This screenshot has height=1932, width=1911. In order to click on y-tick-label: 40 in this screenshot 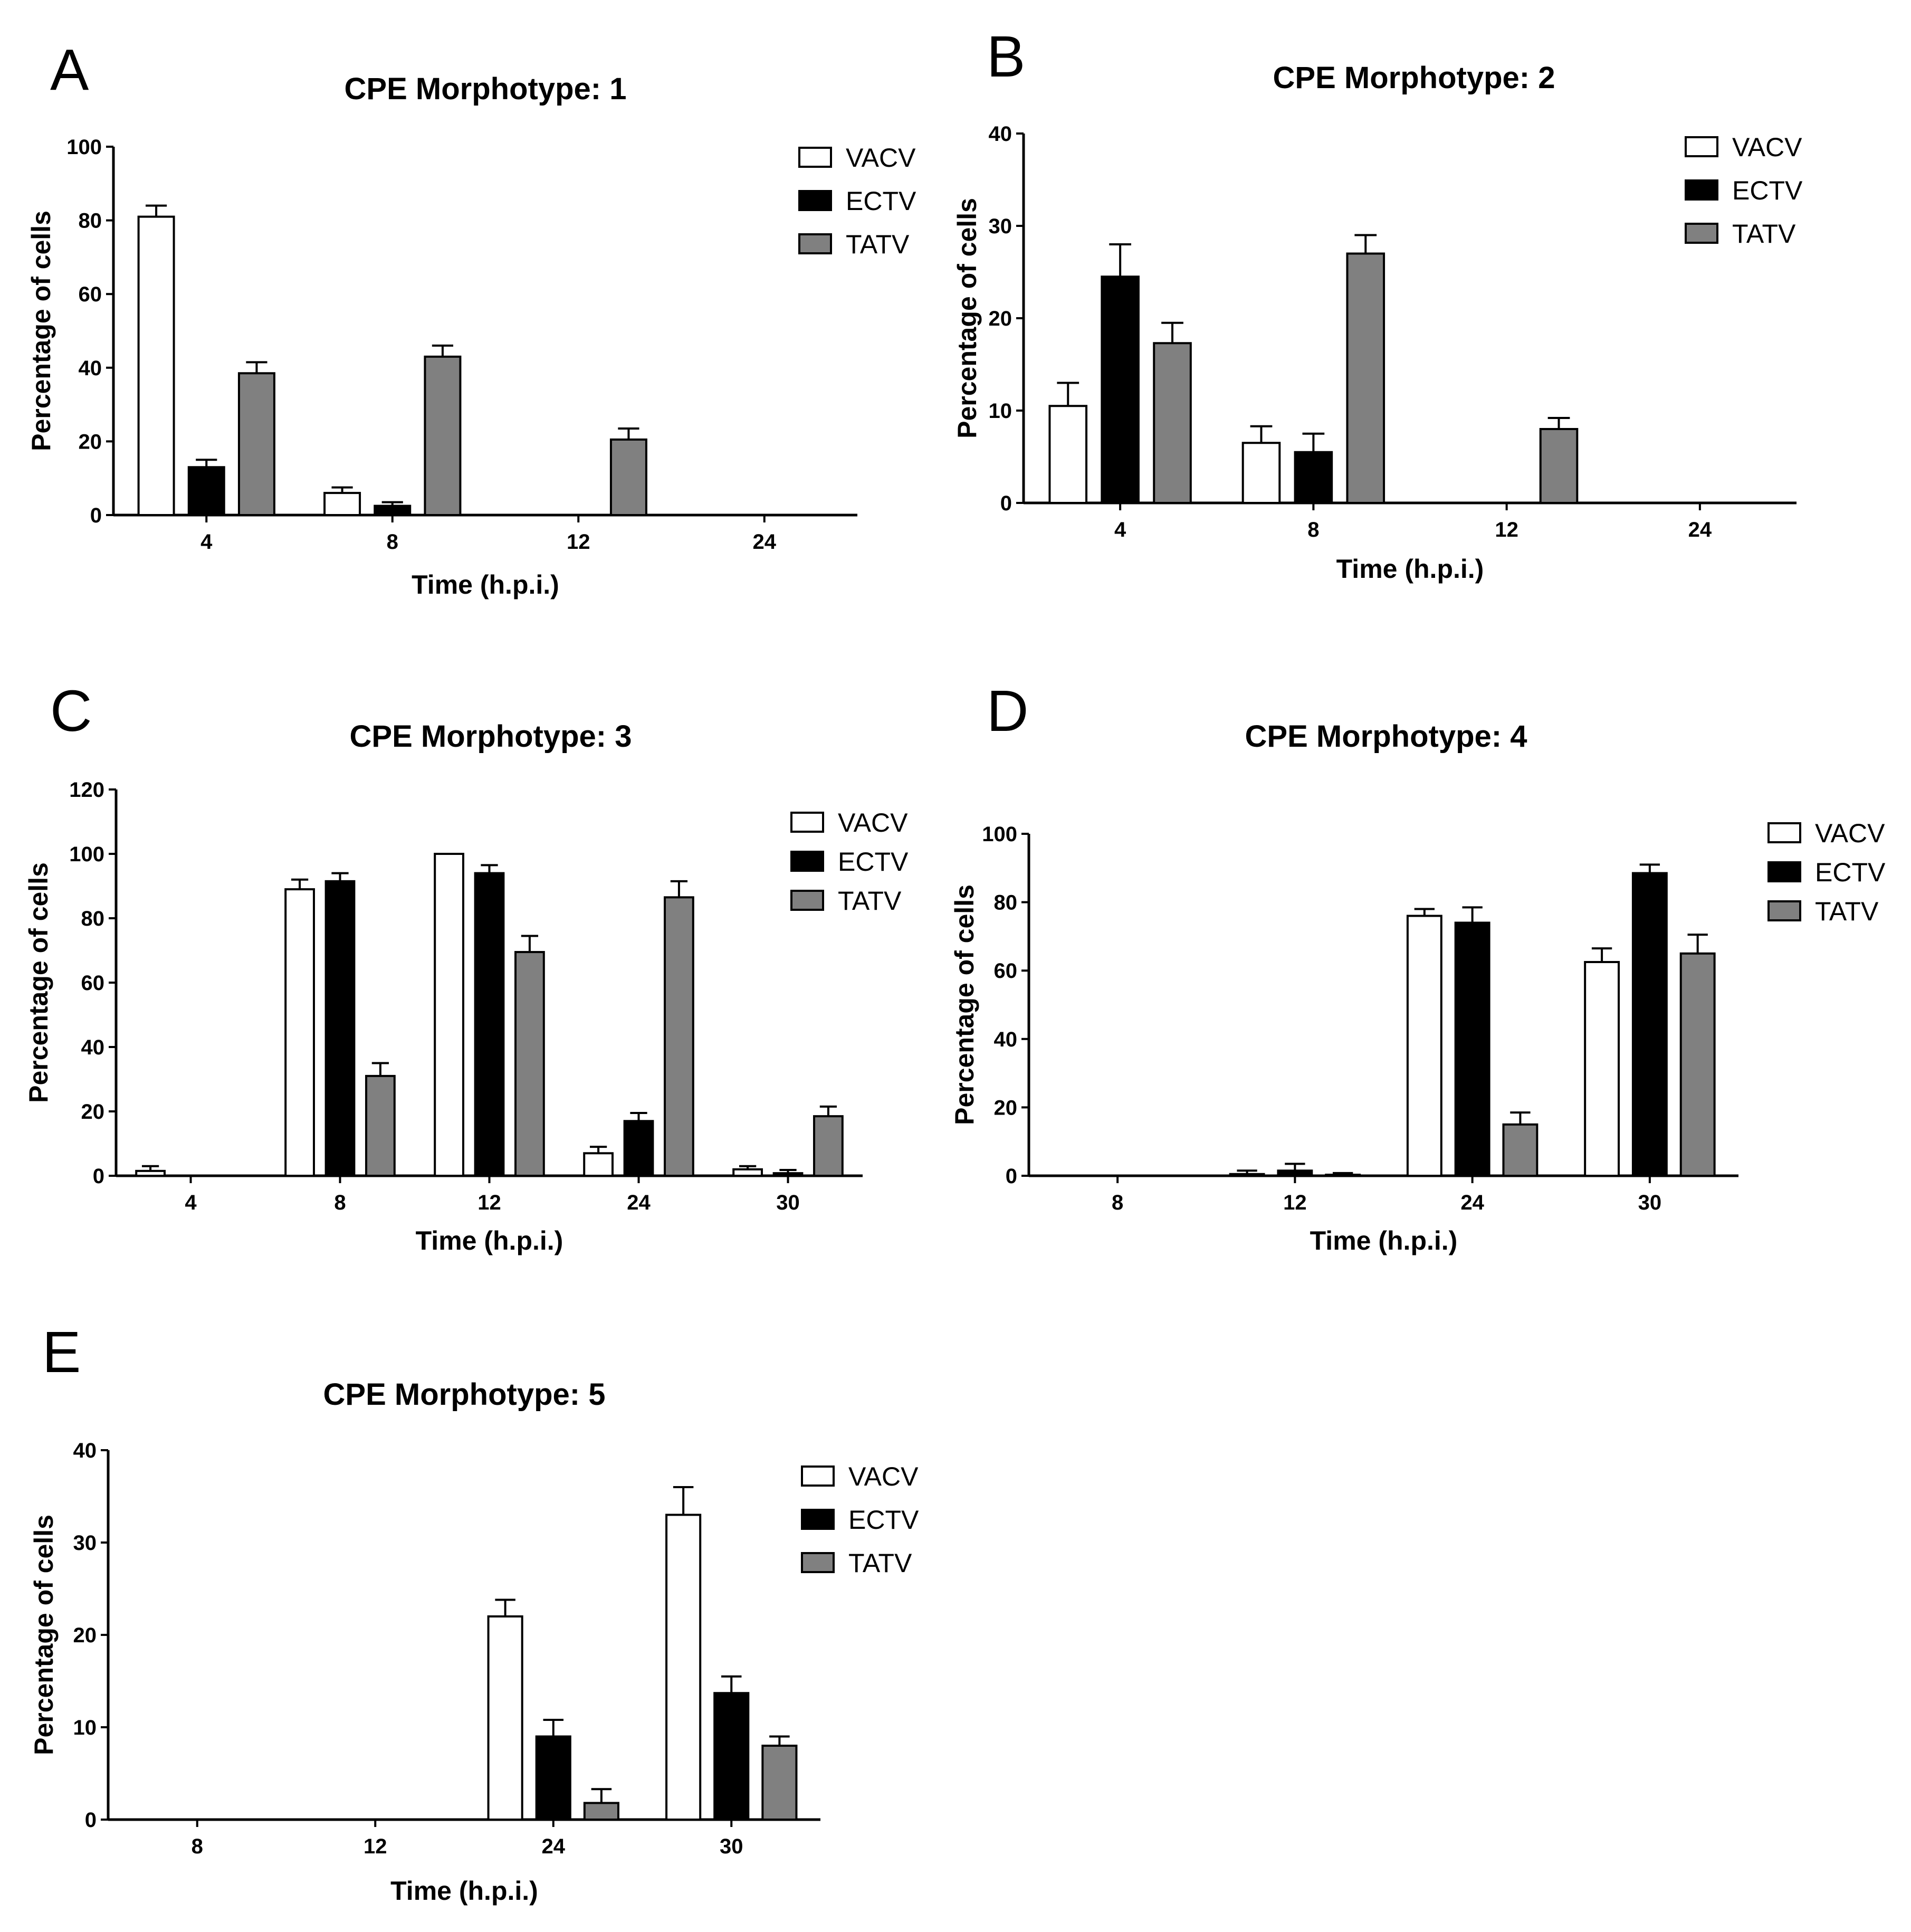, I will do `click(1000, 134)`.